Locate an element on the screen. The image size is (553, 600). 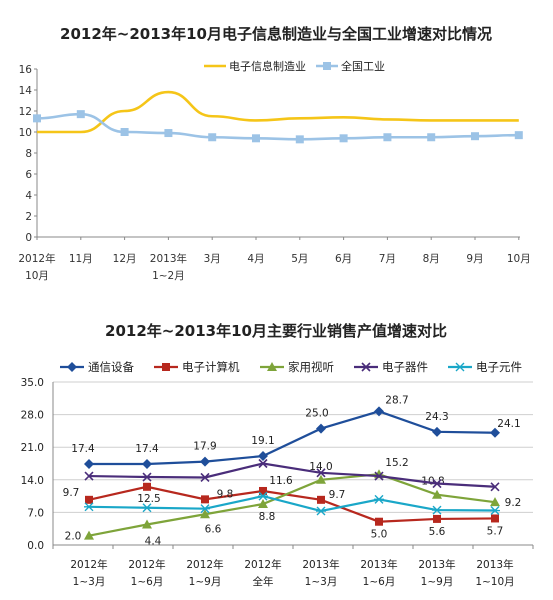
chart2-y-tick-label: 28.0 is located at coordinates (32, 416).